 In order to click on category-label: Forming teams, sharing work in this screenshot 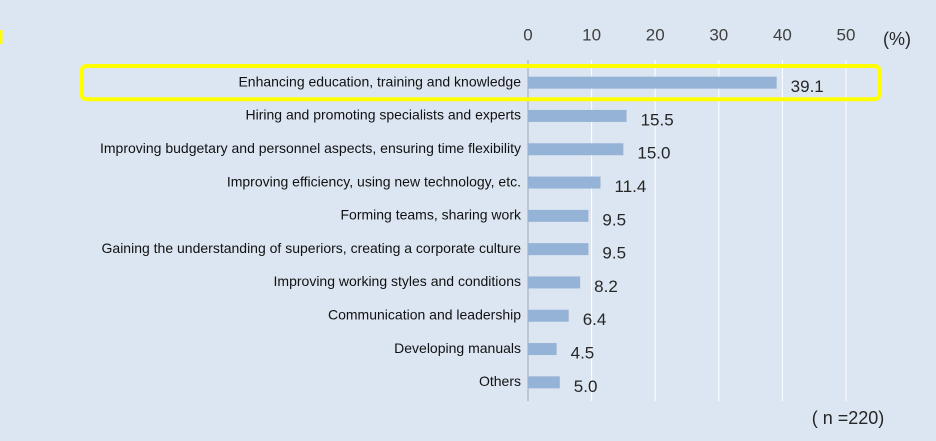, I will do `click(431, 215)`.